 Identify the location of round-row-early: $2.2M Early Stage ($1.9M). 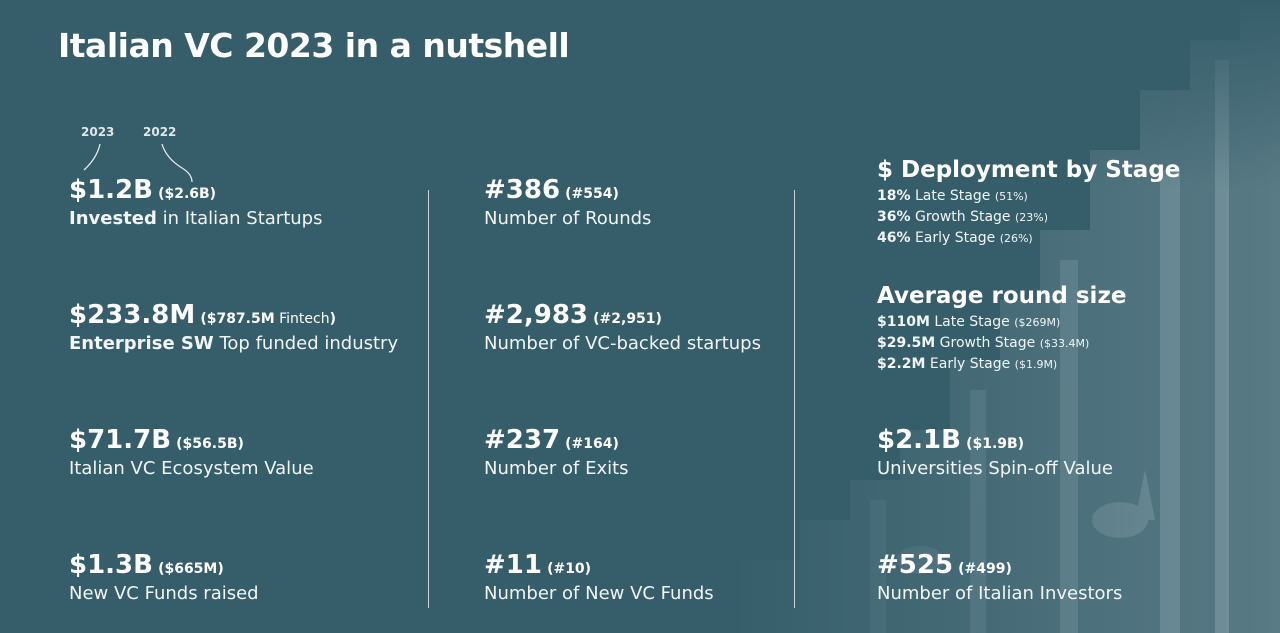
(1001, 364).